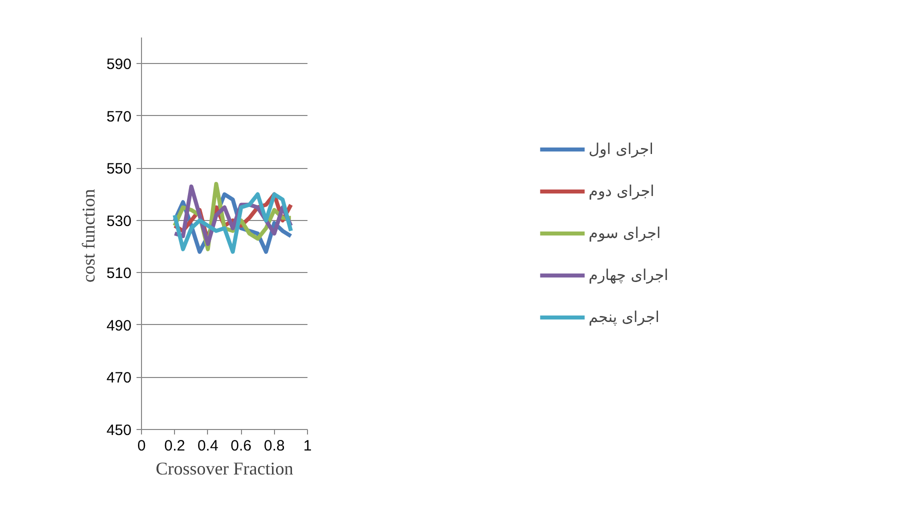 The height and width of the screenshot is (529, 901). Describe the element at coordinates (119, 430) in the screenshot. I see `y-tick-label: 450` at that location.